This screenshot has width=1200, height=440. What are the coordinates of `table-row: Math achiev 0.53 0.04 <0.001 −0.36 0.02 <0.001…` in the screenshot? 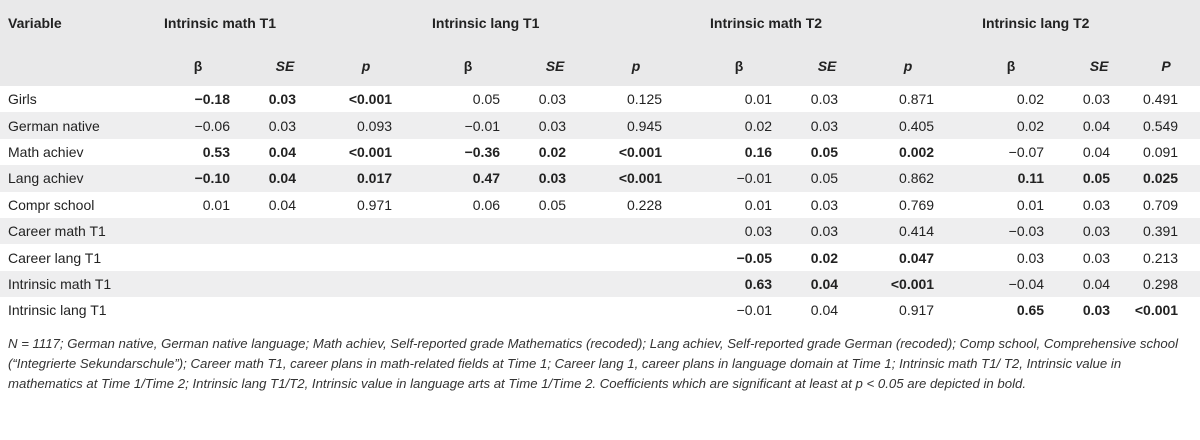 It's located at (600, 152).